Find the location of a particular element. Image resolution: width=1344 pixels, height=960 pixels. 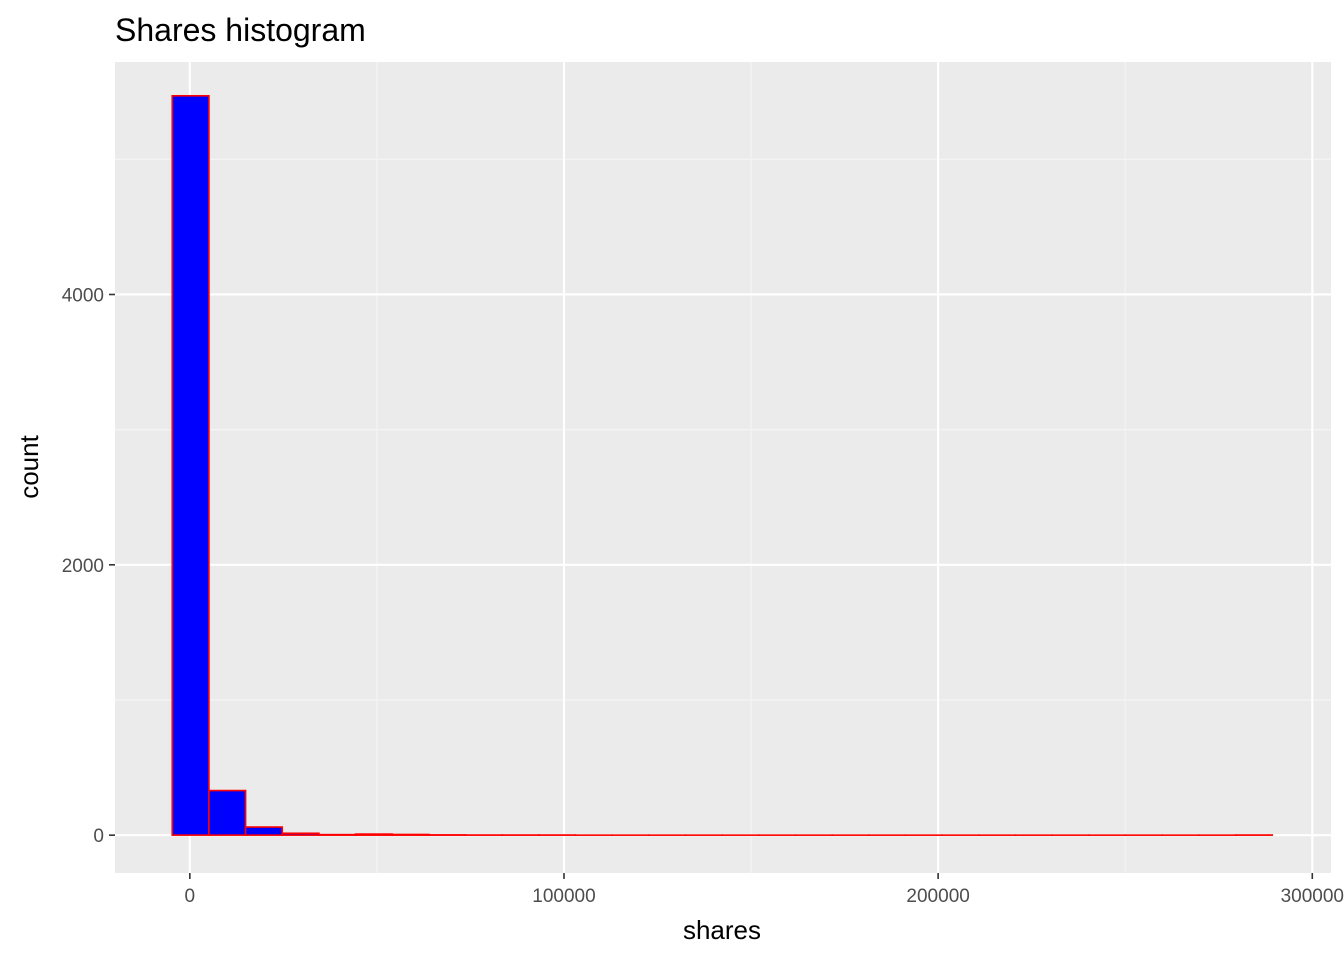

y-tick-label: 4000 is located at coordinates (83, 295).